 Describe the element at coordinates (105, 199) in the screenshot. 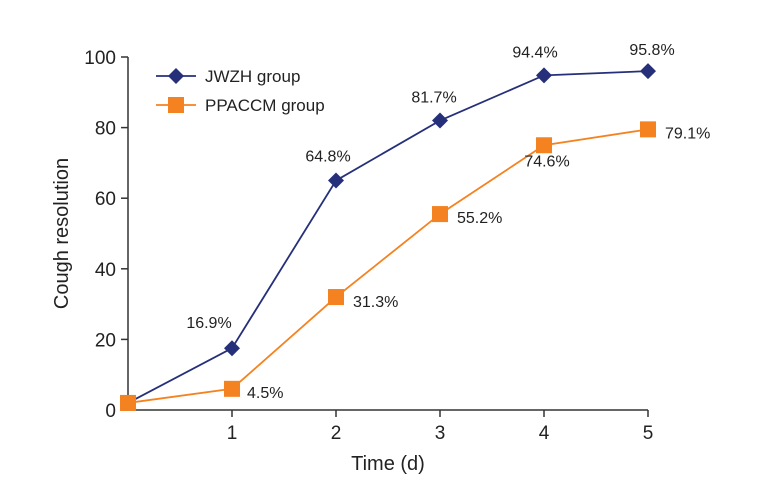

I see `y-tick-label: 60` at that location.